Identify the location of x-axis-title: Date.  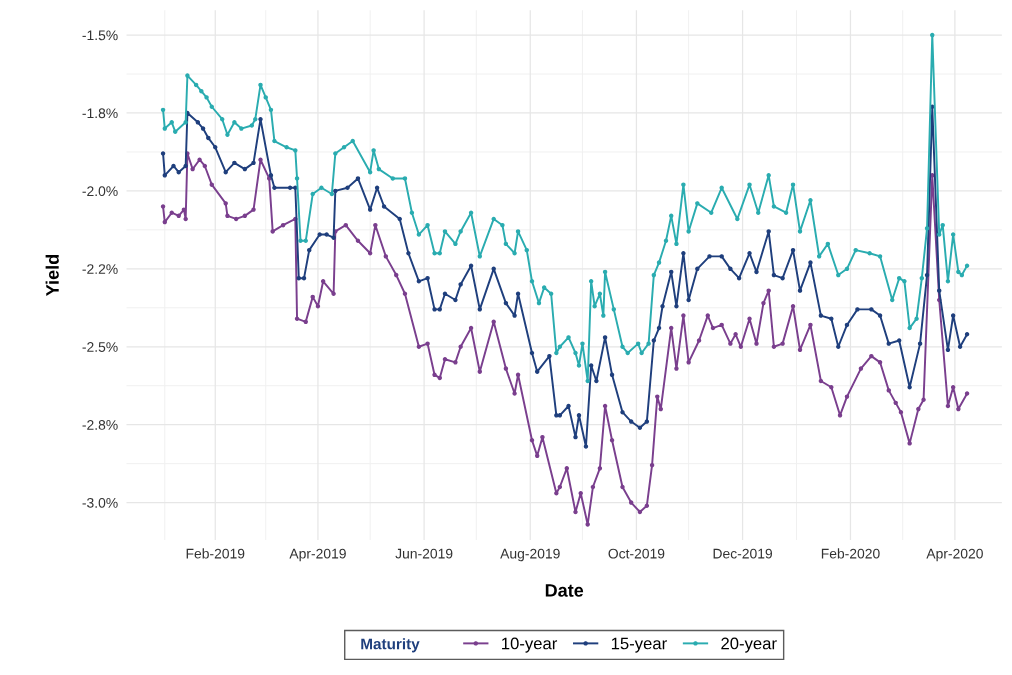
(564, 590).